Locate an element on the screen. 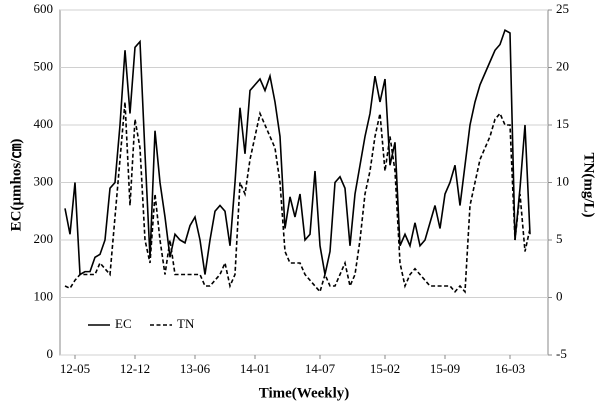 The width and height of the screenshot is (600, 409). x-tick-label: 16-03 is located at coordinates (510, 368).